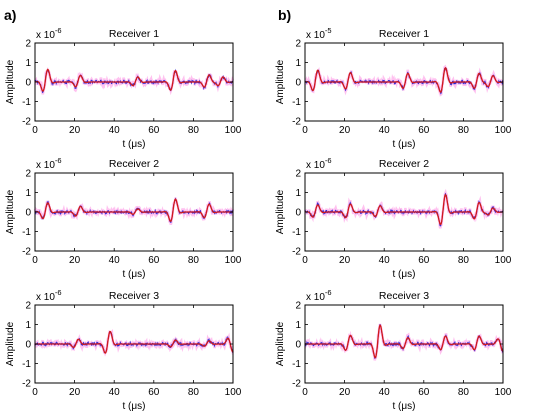 The image size is (550, 420). Describe the element at coordinates (134, 296) in the screenshot. I see `chart-title: Receiver 3` at that location.